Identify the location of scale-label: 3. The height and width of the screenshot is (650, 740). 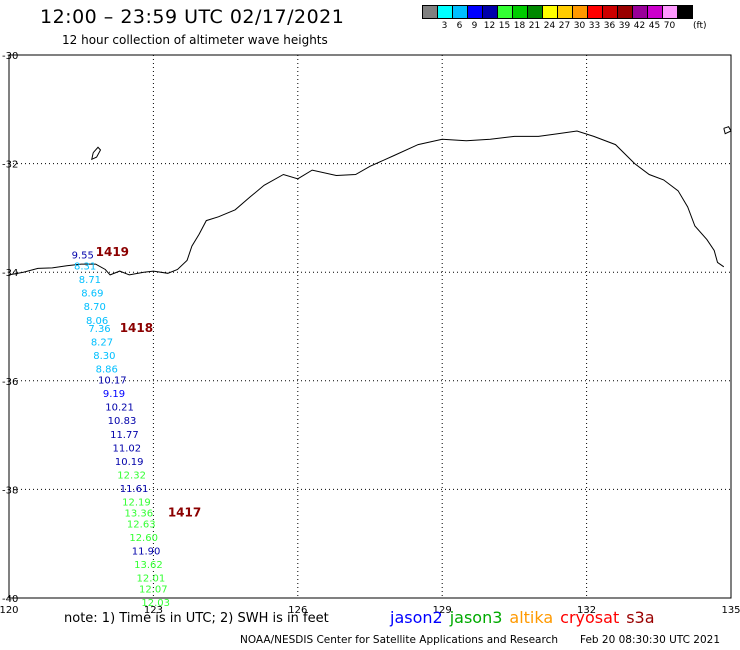
(444, 26).